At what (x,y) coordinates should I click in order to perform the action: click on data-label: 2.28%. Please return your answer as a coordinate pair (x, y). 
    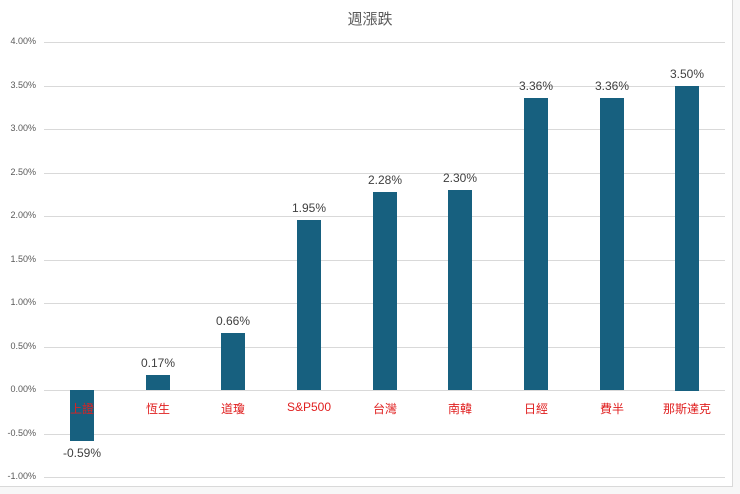
    Looking at the image, I should click on (385, 180).